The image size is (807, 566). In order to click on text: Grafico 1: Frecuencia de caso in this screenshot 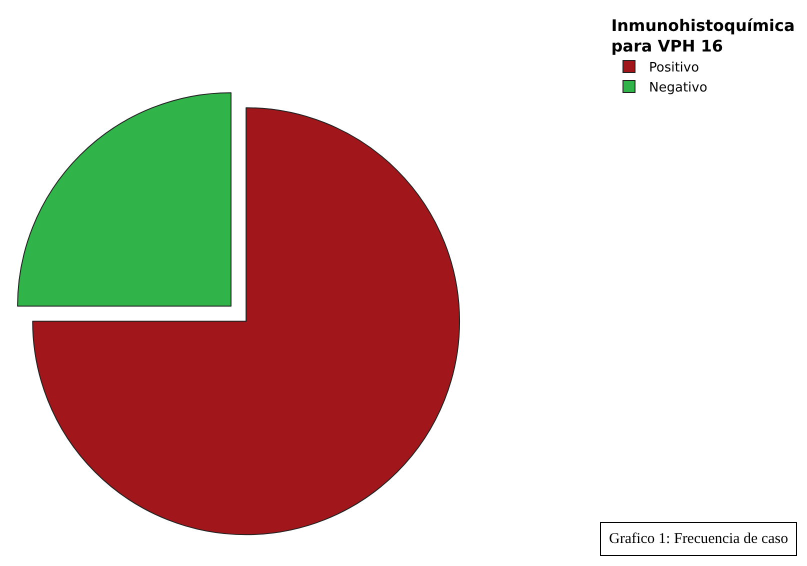, I will do `click(698, 539)`.